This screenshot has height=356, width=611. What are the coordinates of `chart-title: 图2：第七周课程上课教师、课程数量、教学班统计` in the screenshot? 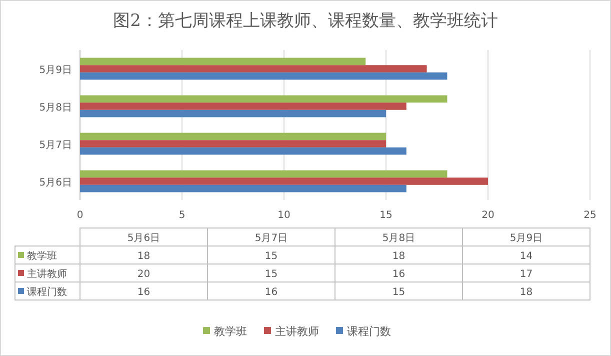 It's located at (305, 21).